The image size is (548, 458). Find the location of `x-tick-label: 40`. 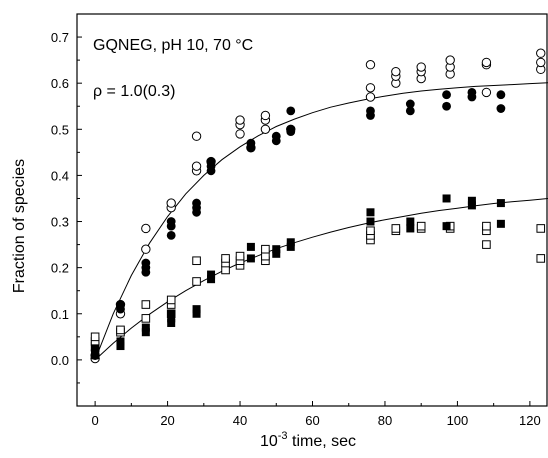

x-tick-label: 40 is located at coordinates (240, 420).